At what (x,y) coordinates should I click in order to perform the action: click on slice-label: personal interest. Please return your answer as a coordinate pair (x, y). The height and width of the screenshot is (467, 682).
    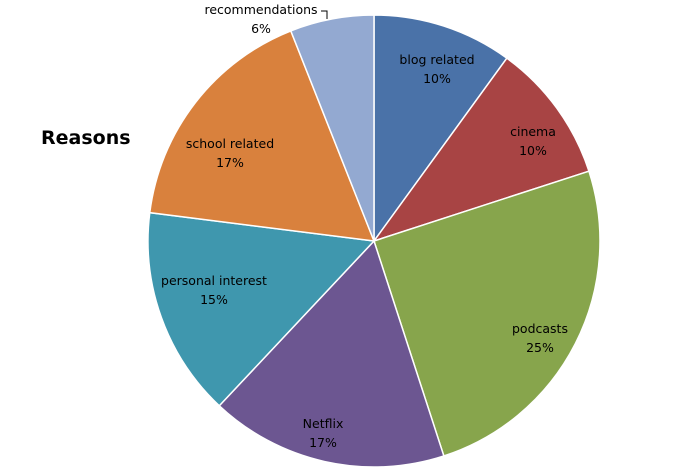
    Looking at the image, I should click on (214, 280).